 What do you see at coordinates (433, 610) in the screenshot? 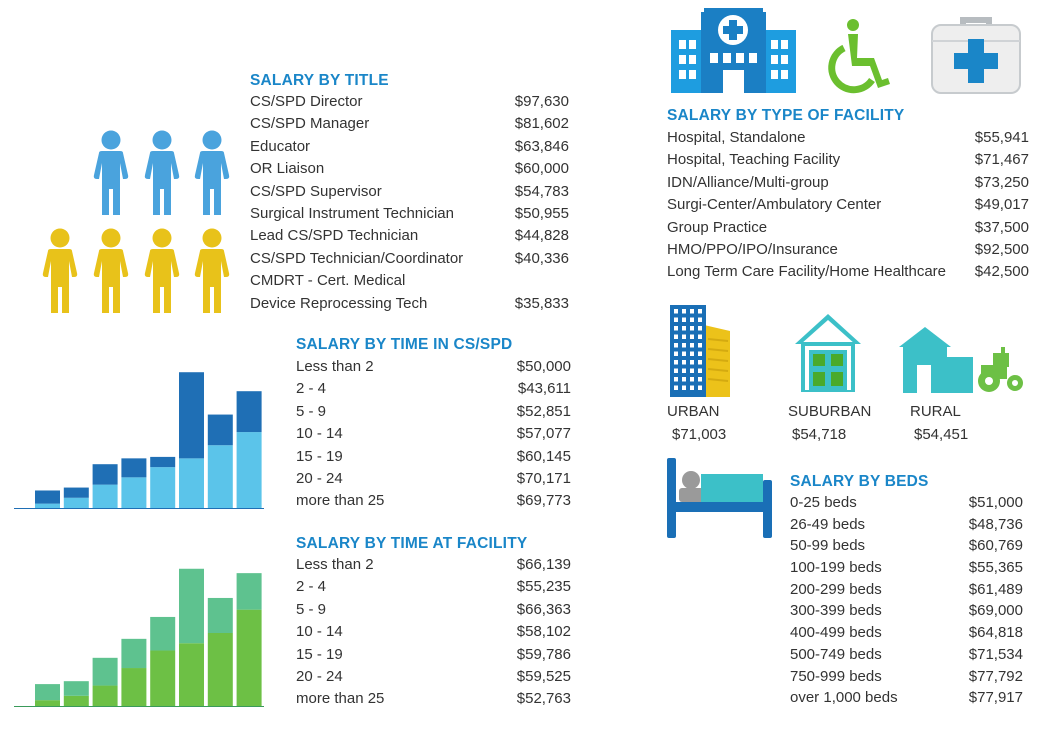
I see `table-row: 5 - 9 $66,363` at bounding box center [433, 610].